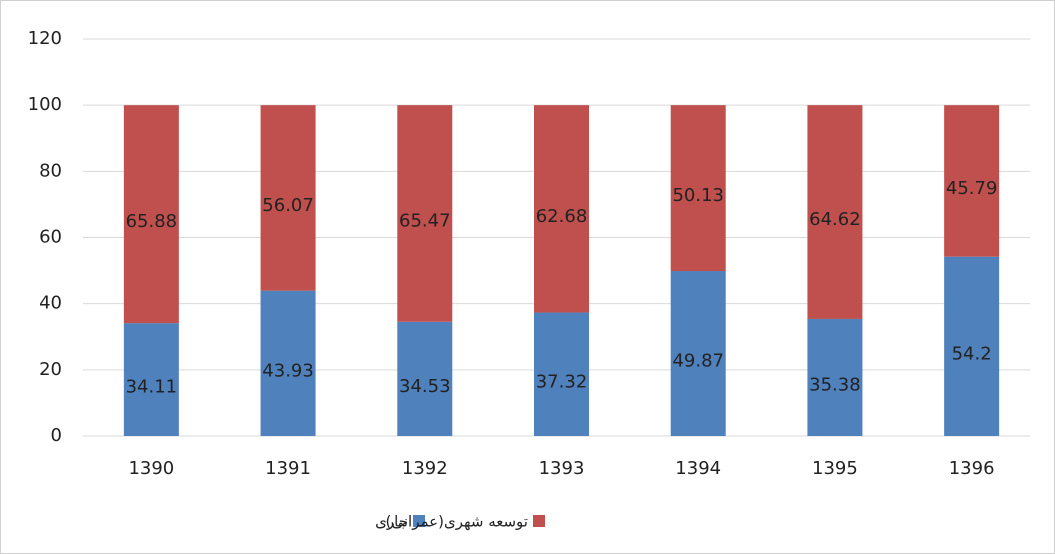  Describe the element at coordinates (425, 386) in the screenshot. I see `data-label: 34.53` at that location.